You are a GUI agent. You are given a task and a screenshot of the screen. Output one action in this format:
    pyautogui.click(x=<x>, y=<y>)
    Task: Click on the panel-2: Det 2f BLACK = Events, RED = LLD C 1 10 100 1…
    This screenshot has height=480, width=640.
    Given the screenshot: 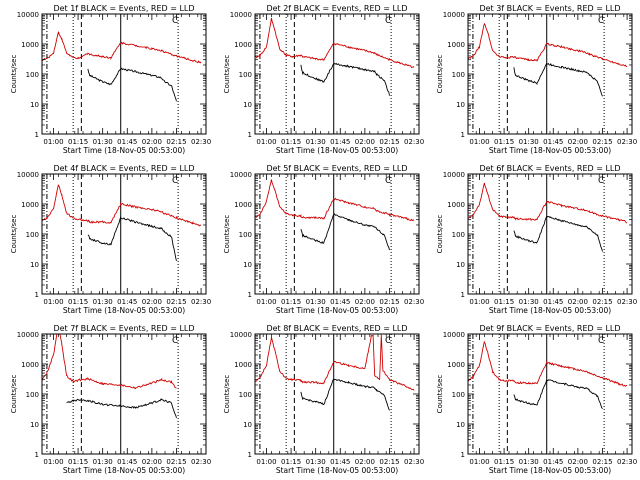 What is the action you would take?
    pyautogui.click(x=323, y=79)
    